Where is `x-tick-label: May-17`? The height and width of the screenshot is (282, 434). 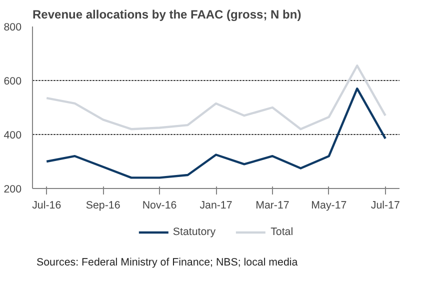 x-tick-label: May-17 is located at coordinates (329, 206).